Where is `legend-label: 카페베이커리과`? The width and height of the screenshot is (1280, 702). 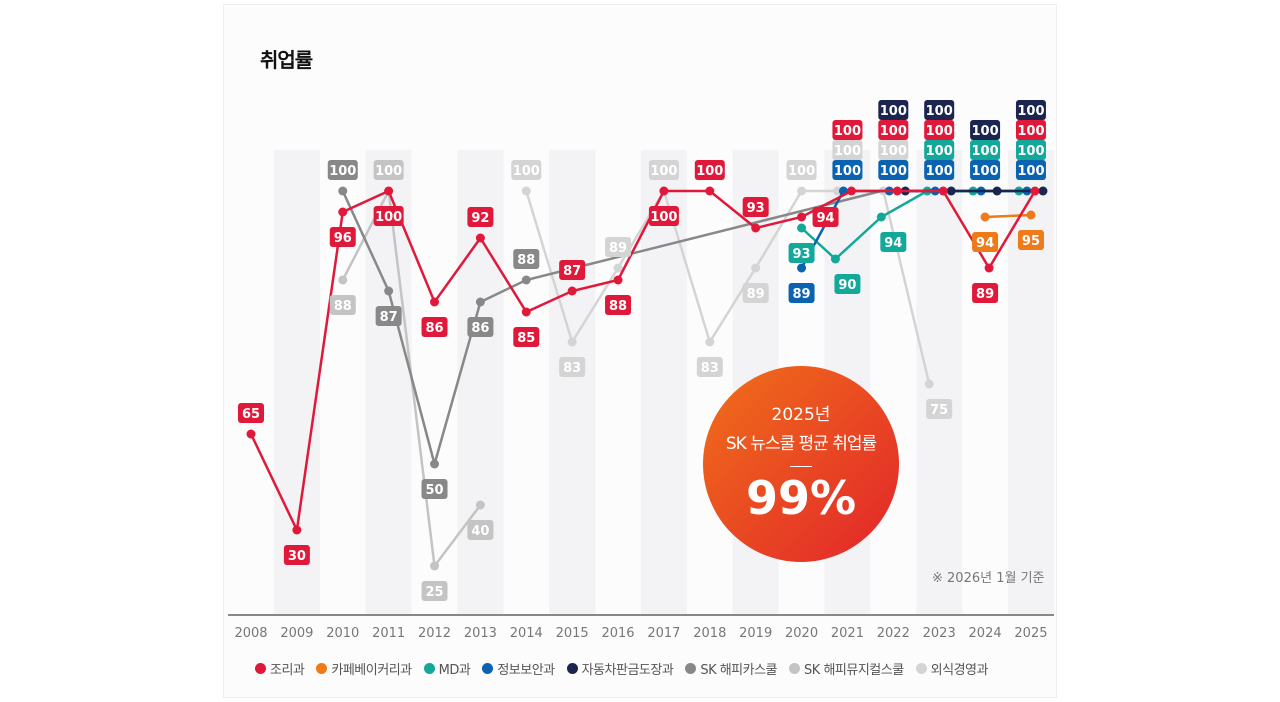
legend-label: 카페베이커리과 is located at coordinates (371, 670).